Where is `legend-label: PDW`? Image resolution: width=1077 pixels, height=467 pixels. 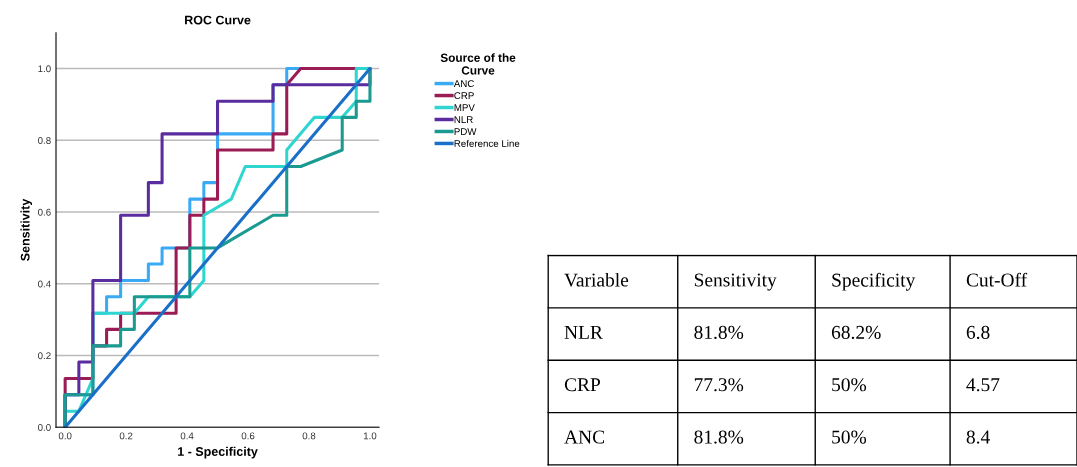 legend-label: PDW is located at coordinates (465, 131).